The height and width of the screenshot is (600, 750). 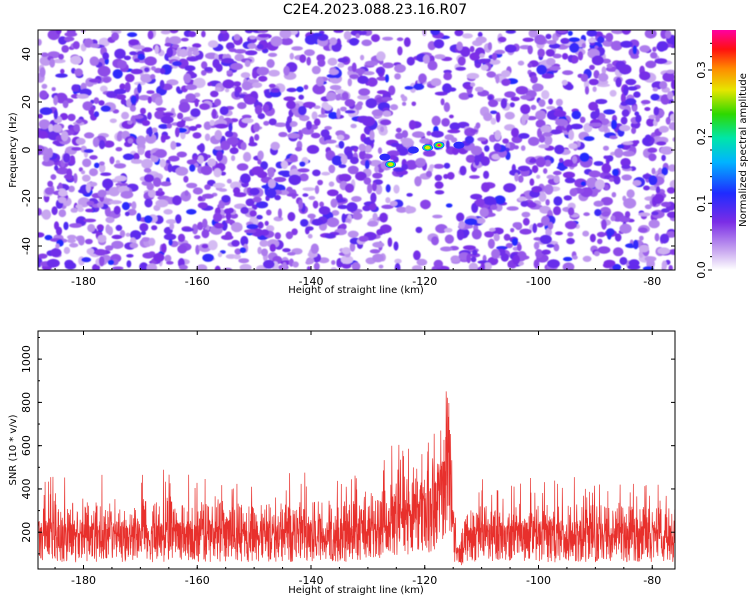 What do you see at coordinates (26, 532) in the screenshot?
I see `y-tick-label: 200` at bounding box center [26, 532].